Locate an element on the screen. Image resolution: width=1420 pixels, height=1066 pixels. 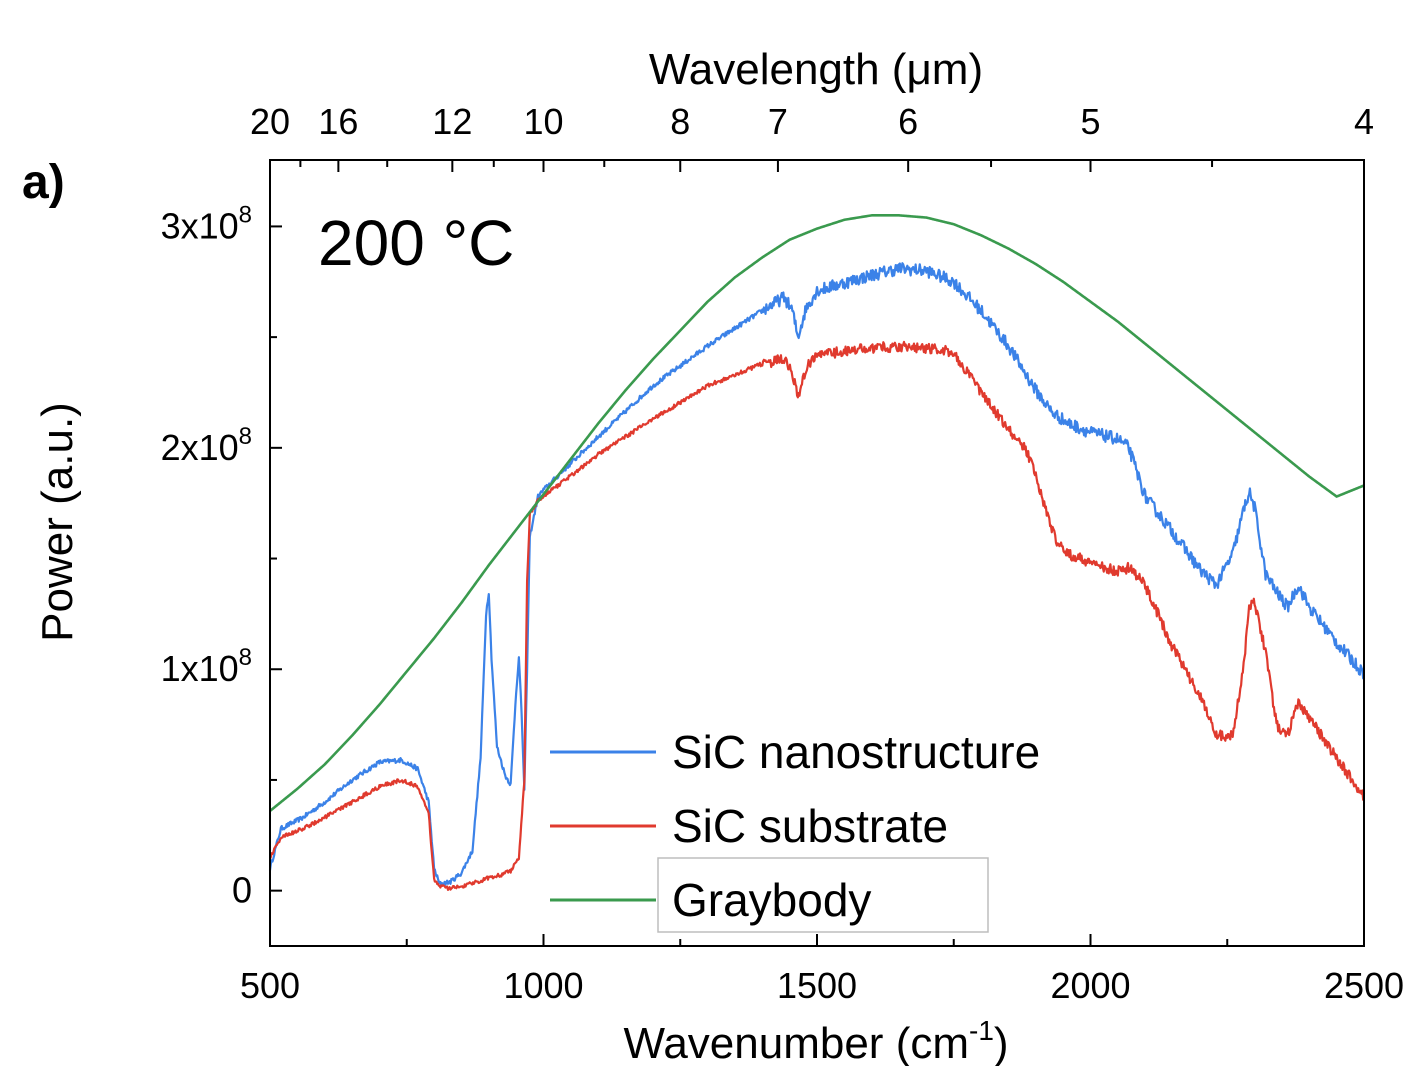
panel-label: a) is located at coordinates (43, 182).